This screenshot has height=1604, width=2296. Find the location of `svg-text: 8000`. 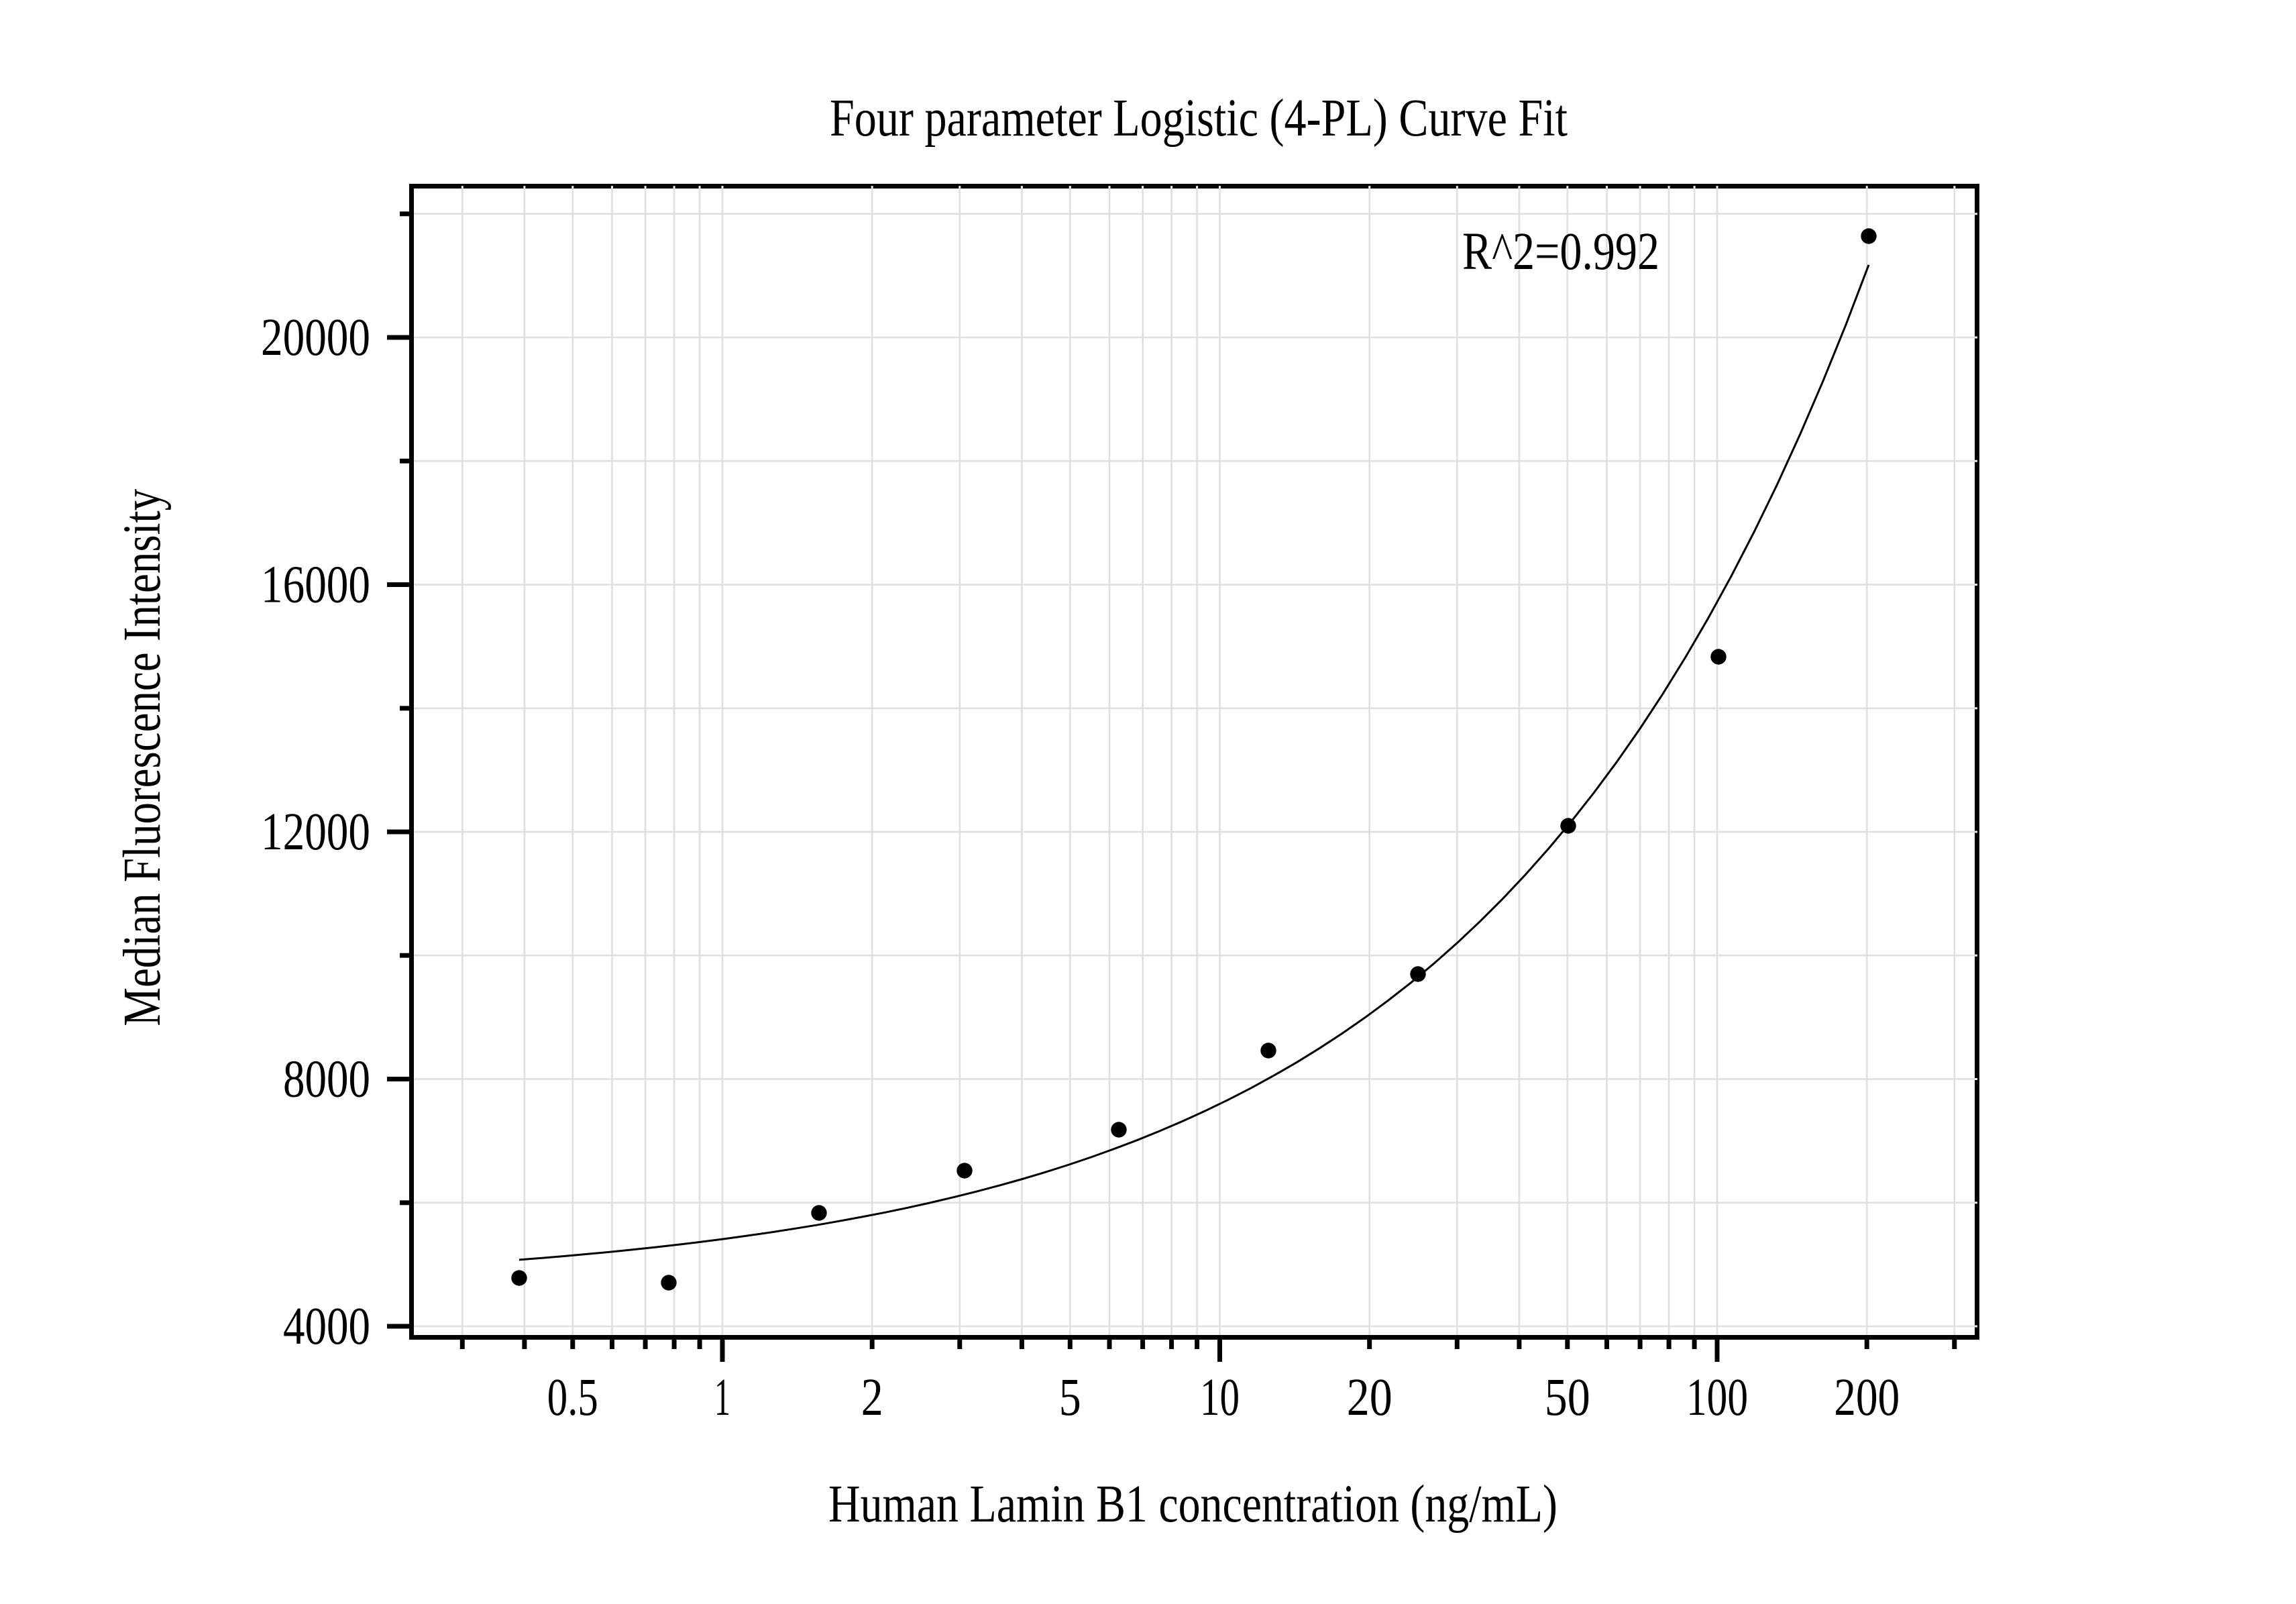

svg-text: 8000 is located at coordinates (326, 1080).